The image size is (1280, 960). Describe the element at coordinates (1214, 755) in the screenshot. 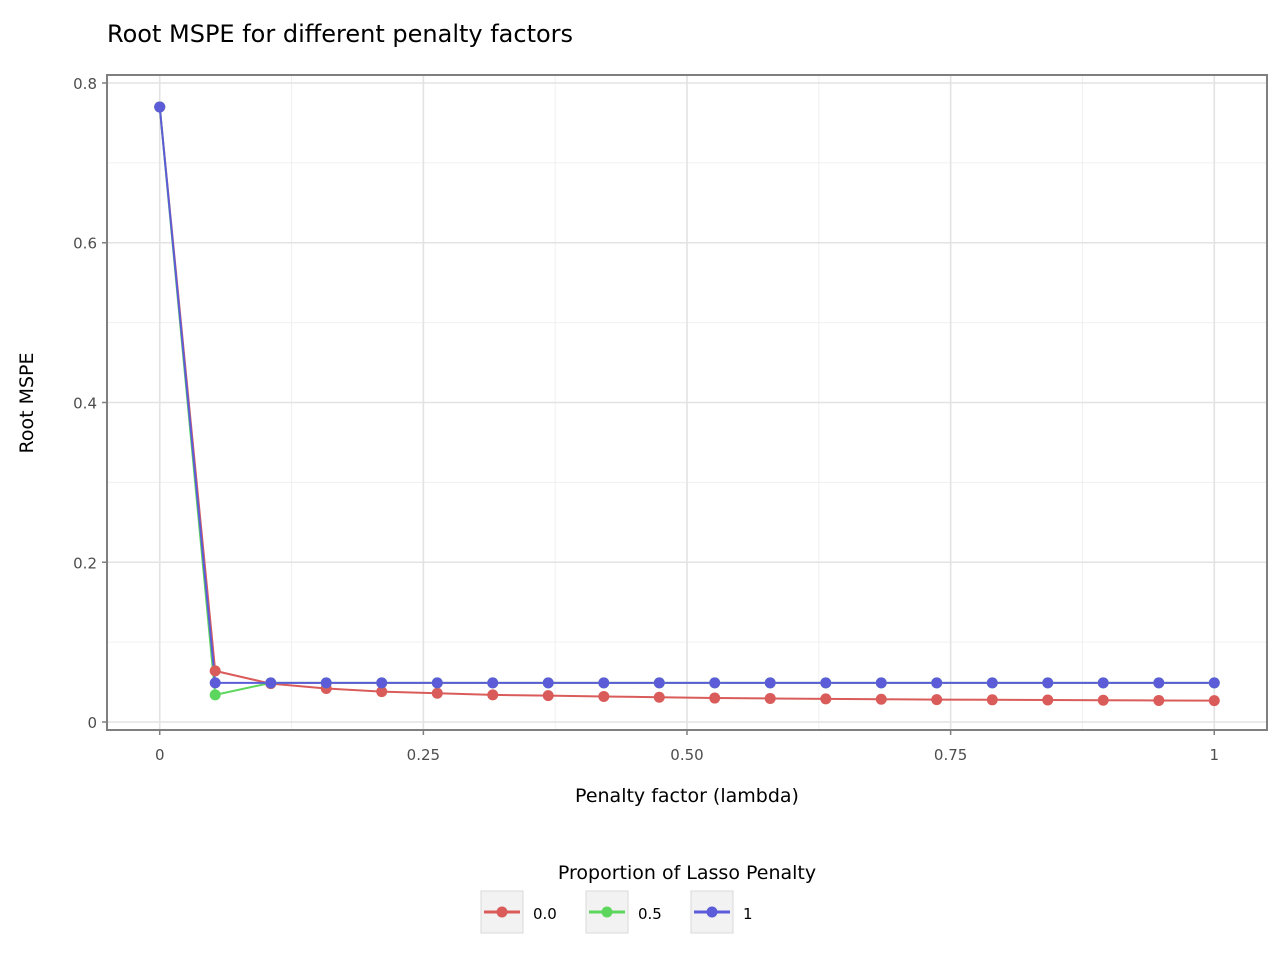

I see `x-tick-label: 1` at that location.